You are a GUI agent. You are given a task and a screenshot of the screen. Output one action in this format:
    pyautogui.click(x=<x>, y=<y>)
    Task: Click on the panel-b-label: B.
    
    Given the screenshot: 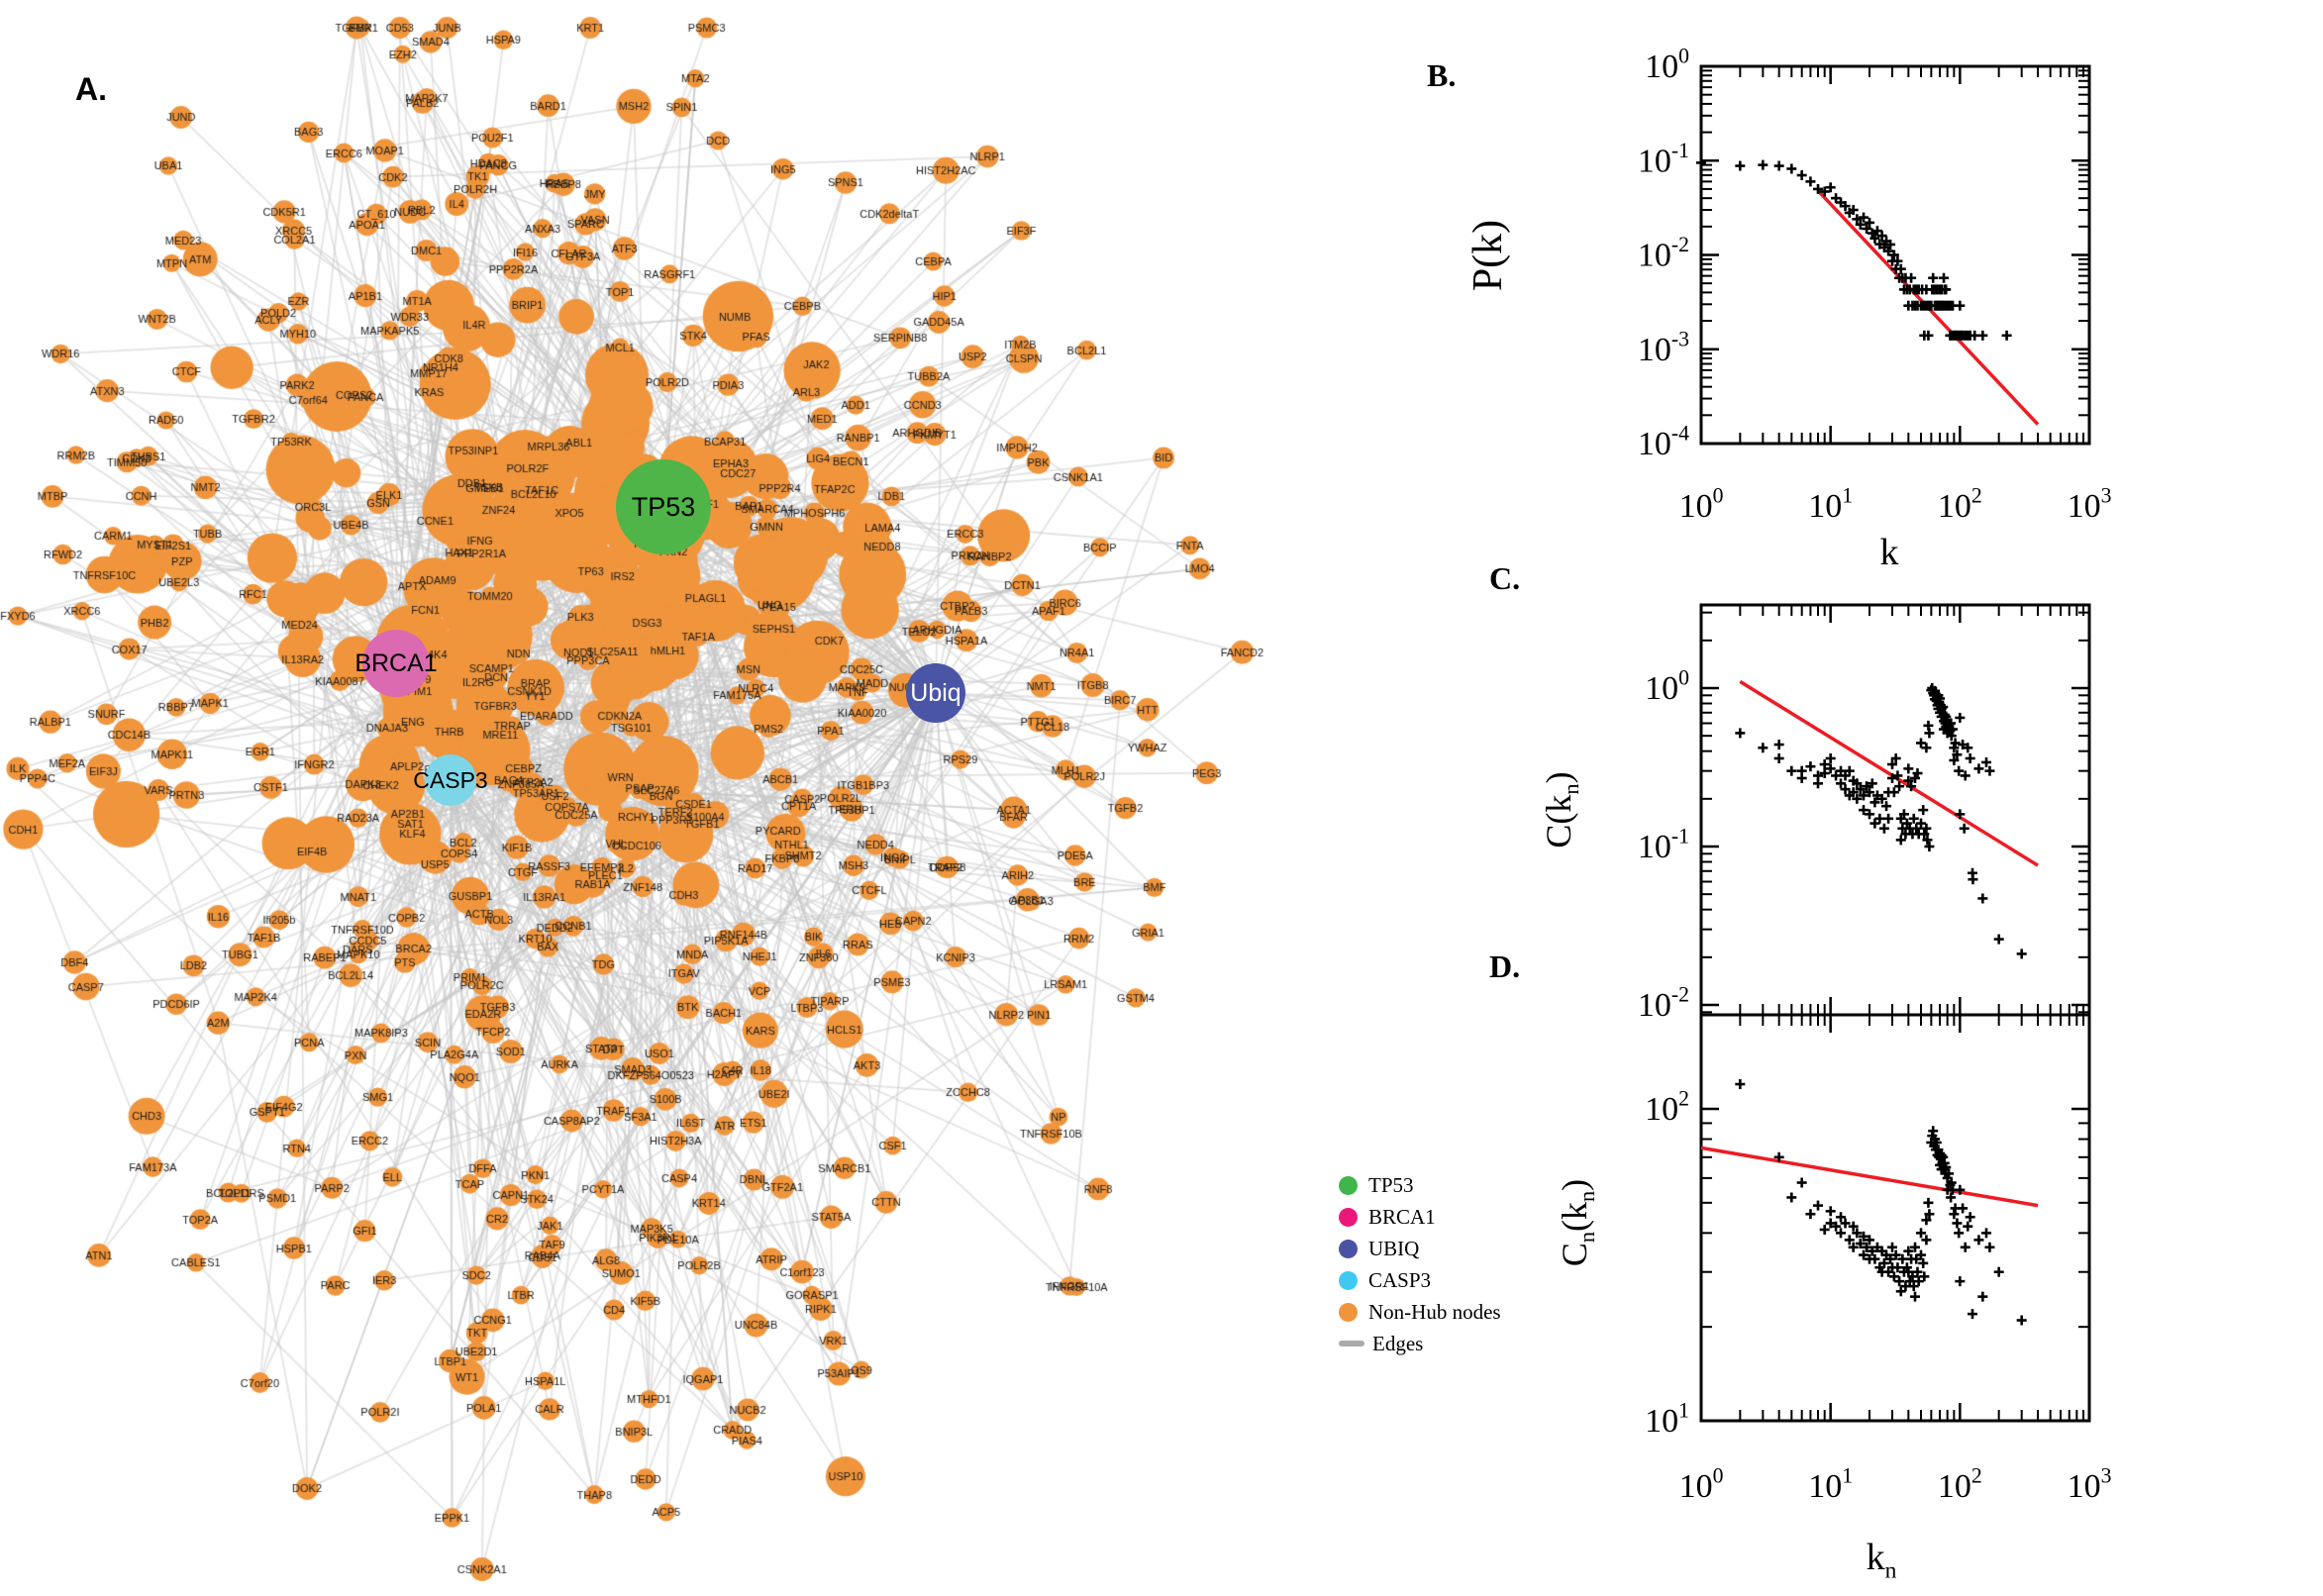 What is the action you would take?
    pyautogui.click(x=1442, y=75)
    